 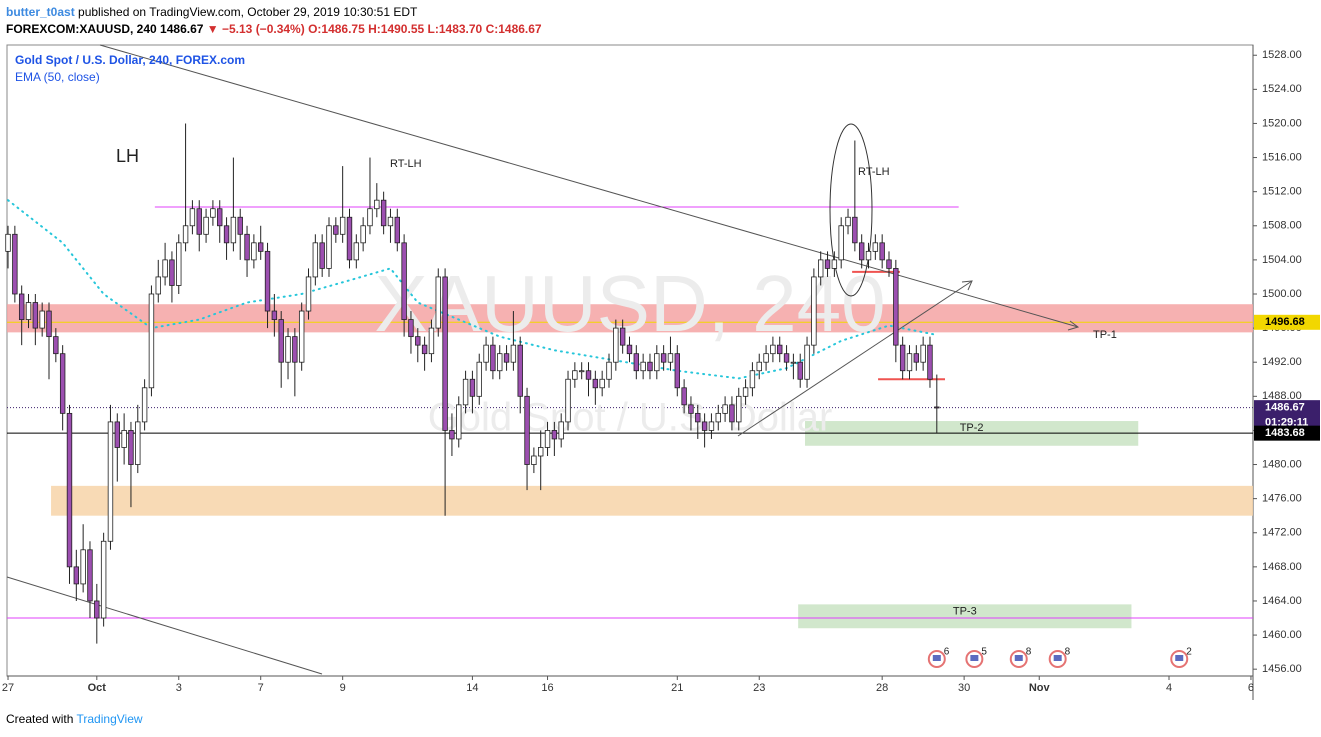 What do you see at coordinates (1105, 335) in the screenshot?
I see `annotation: TP-1` at bounding box center [1105, 335].